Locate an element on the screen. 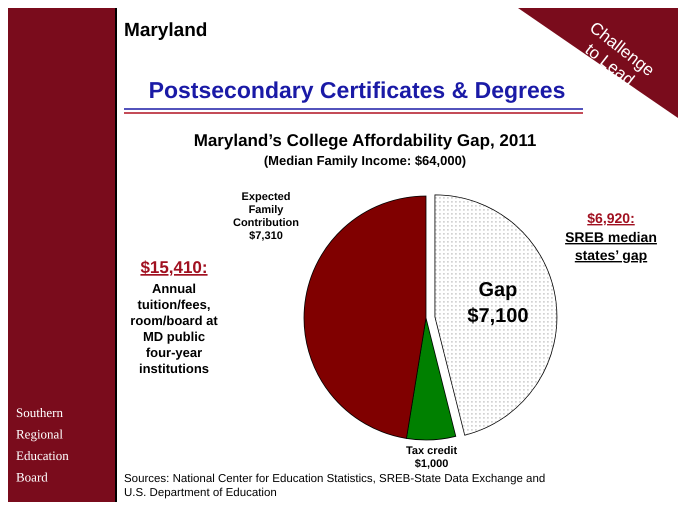 The image size is (686, 506). slice-label: Gap is located at coordinates (498, 290).